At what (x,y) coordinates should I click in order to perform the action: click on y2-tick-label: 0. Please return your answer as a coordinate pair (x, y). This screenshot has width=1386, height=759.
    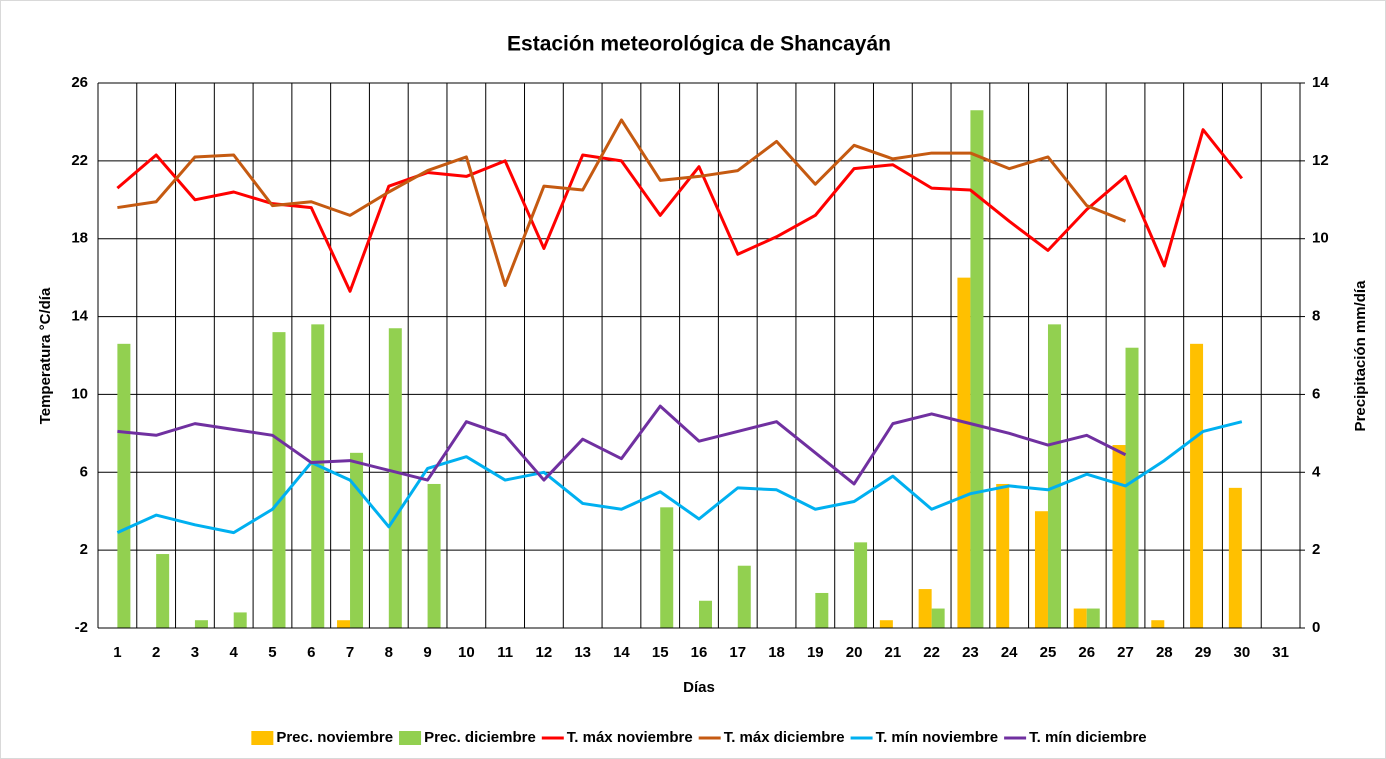
    Looking at the image, I should click on (1316, 627).